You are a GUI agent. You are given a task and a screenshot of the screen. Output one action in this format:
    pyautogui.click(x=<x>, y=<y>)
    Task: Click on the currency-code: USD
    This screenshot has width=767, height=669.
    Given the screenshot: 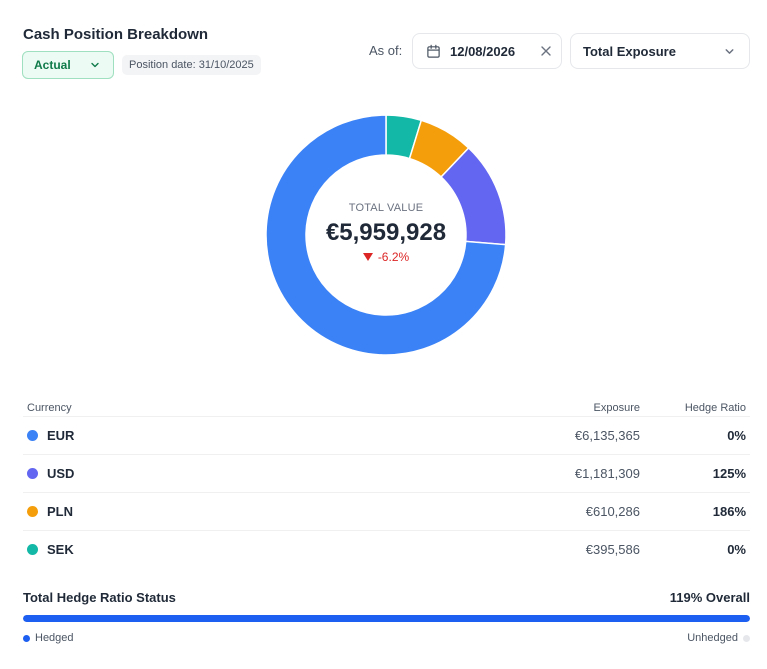 What is the action you would take?
    pyautogui.click(x=61, y=473)
    